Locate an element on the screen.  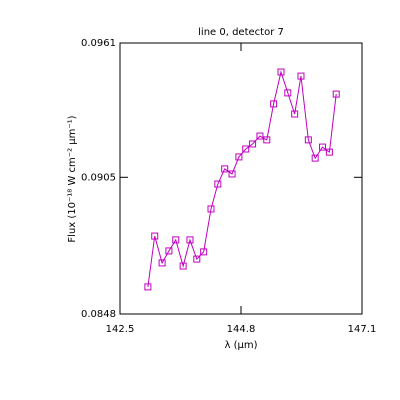
y-tick-label: 0.0905 is located at coordinates (98, 177).